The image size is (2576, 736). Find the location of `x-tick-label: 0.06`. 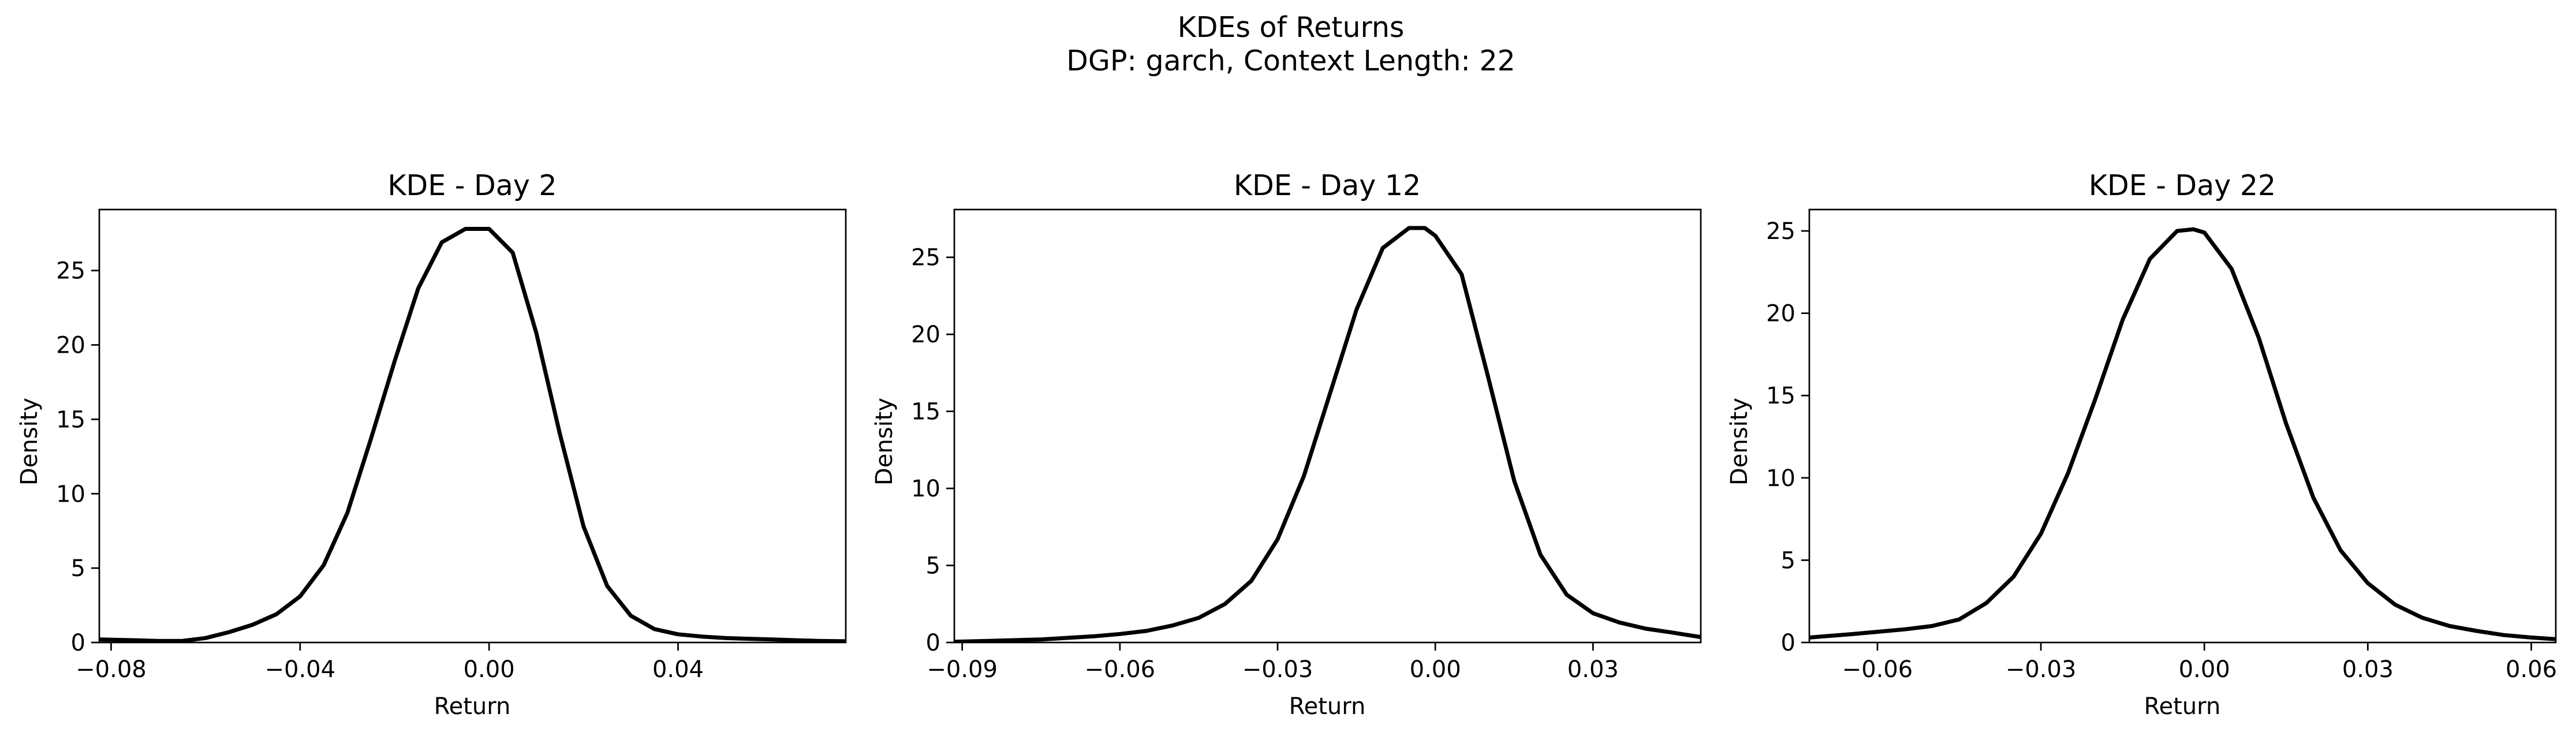

x-tick-label: 0.06 is located at coordinates (2531, 669).